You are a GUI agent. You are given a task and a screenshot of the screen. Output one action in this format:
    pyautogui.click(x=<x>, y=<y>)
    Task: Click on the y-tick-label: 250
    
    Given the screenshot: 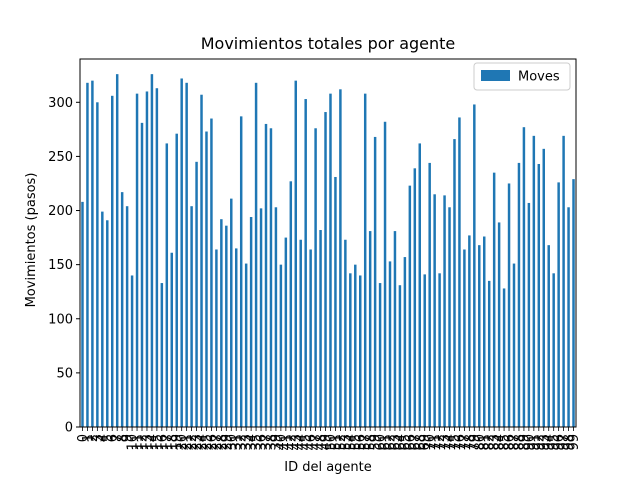 What is the action you would take?
    pyautogui.click(x=60, y=157)
    